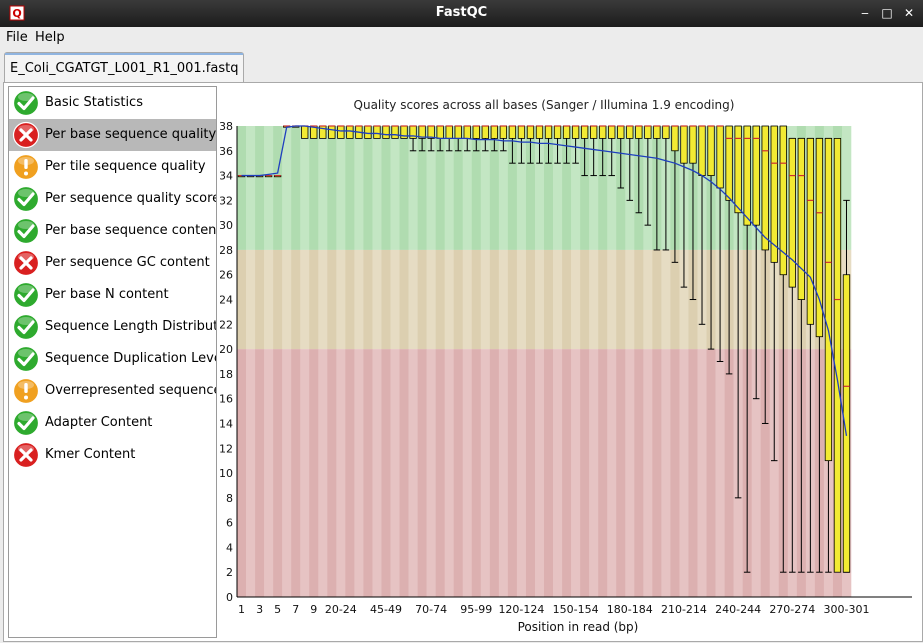 The width and height of the screenshot is (923, 643). What do you see at coordinates (50, 37) in the screenshot?
I see `menu-help: Help` at bounding box center [50, 37].